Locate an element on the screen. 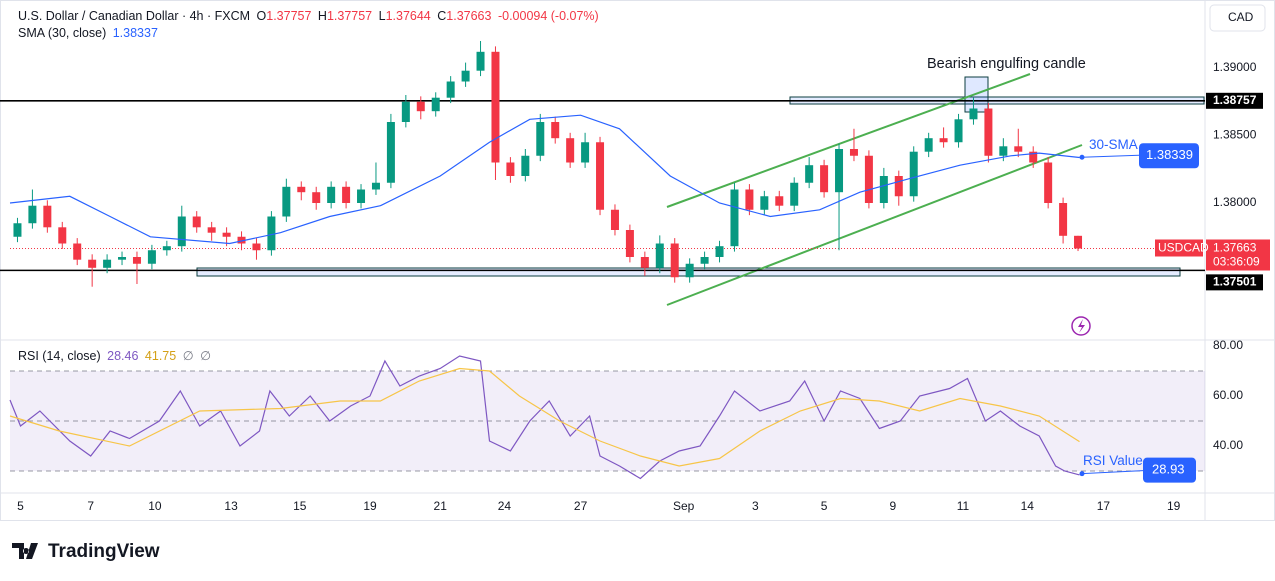 This screenshot has width=1275, height=581. logo: TradingView is located at coordinates (86, 551).